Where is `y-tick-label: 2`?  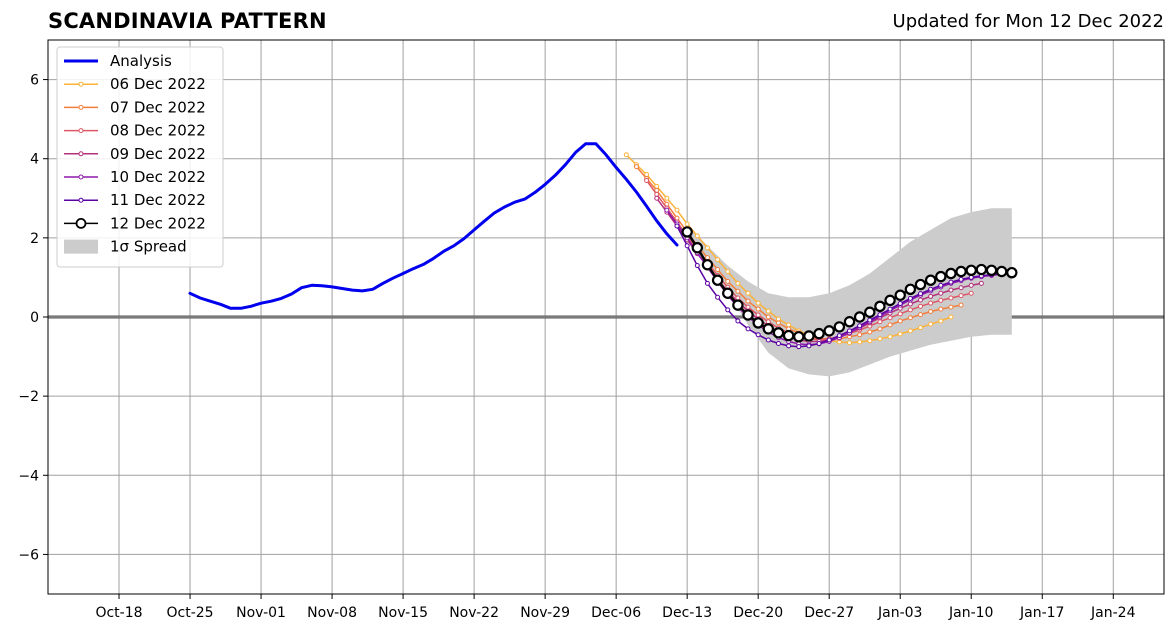 y-tick-label: 2 is located at coordinates (34, 239).